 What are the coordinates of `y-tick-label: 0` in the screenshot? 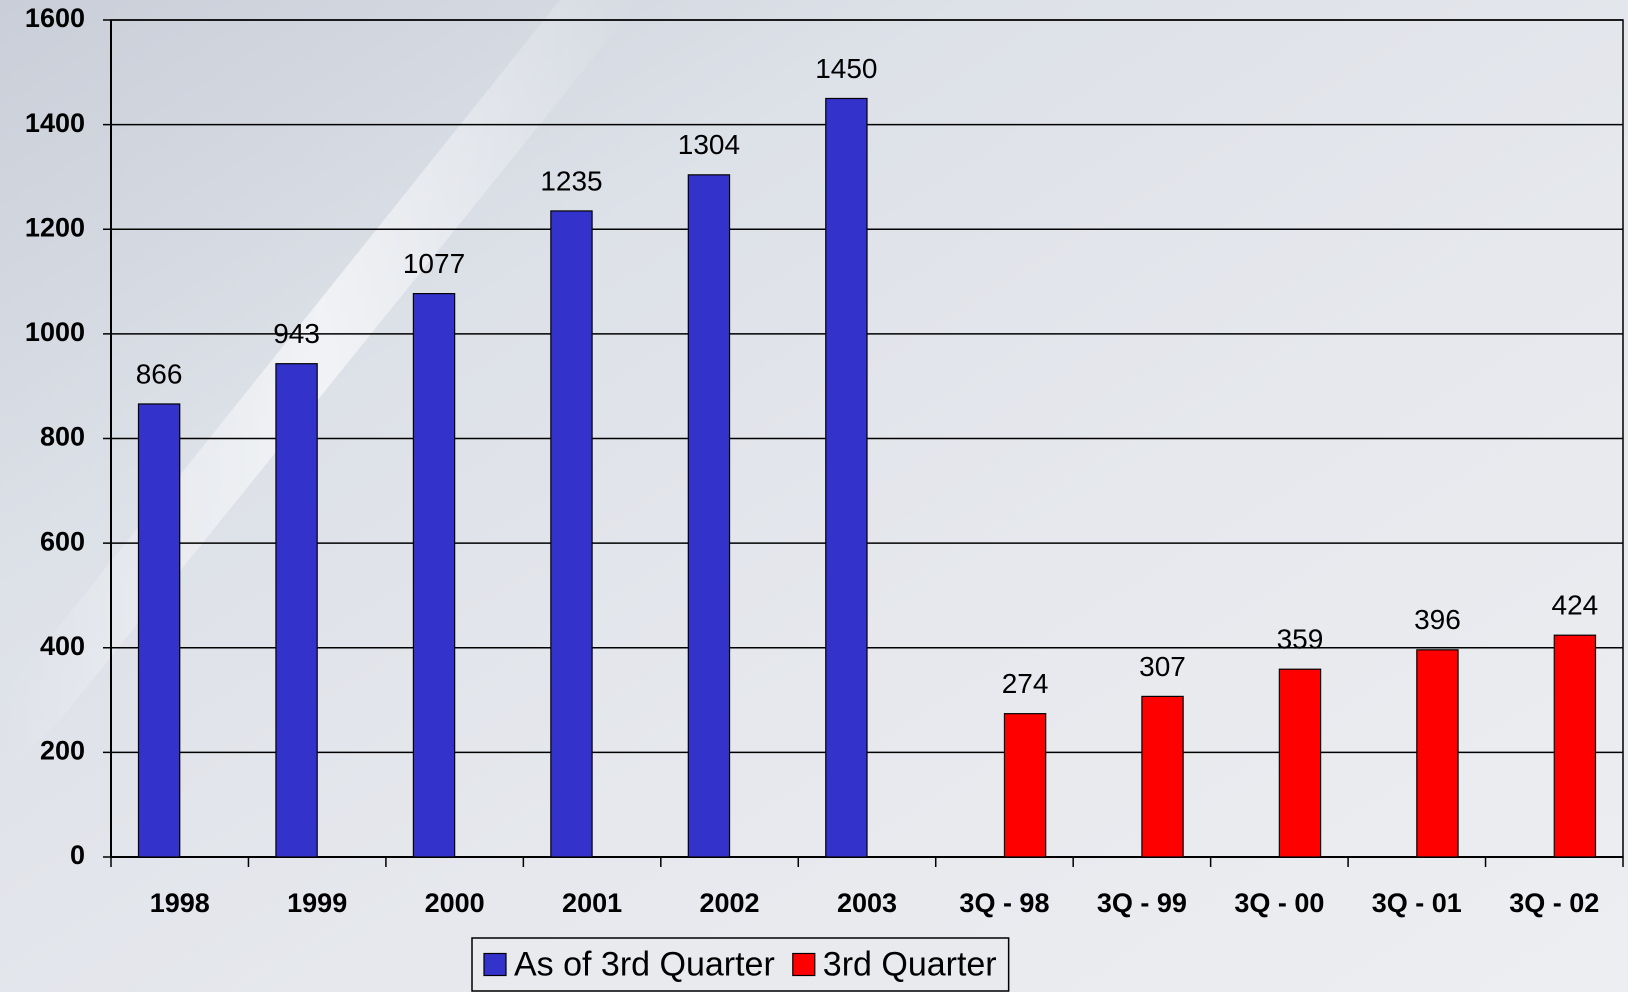 It's located at (77, 855).